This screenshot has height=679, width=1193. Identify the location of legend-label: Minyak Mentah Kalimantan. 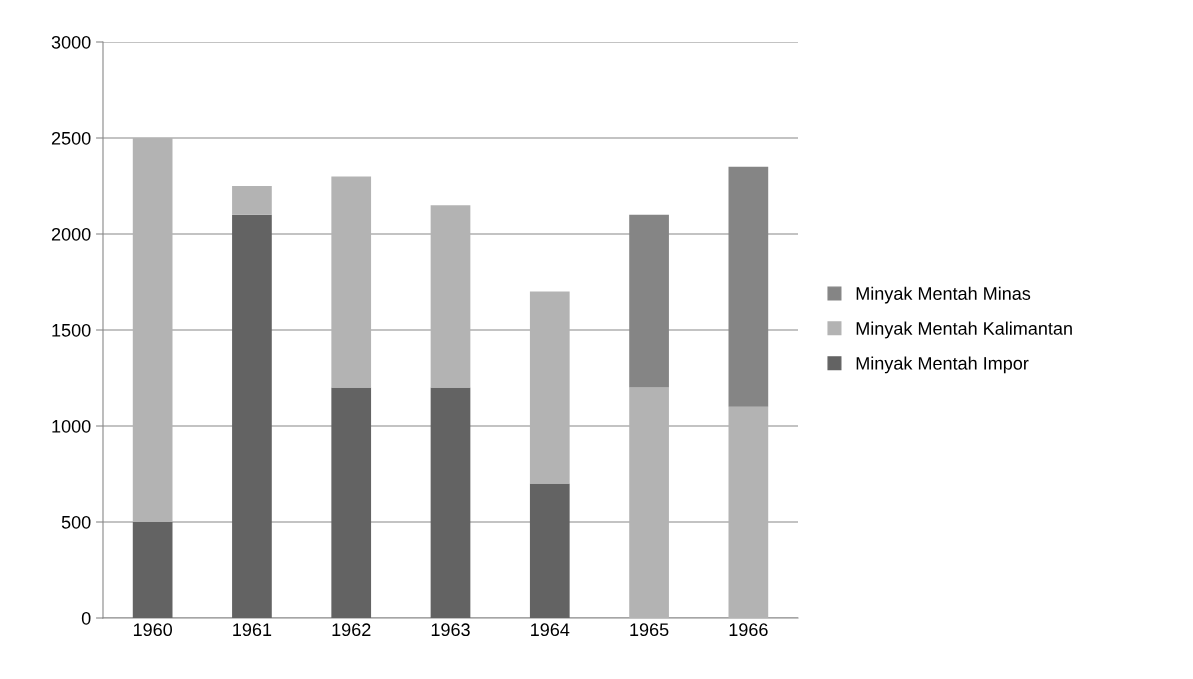
(964, 330).